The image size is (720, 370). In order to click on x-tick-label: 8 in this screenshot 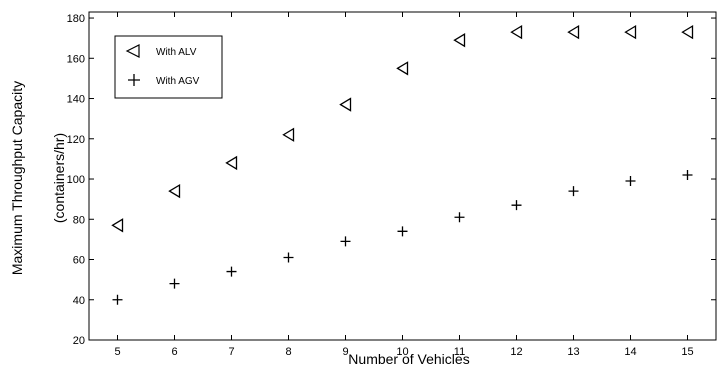, I will do `click(288, 352)`.